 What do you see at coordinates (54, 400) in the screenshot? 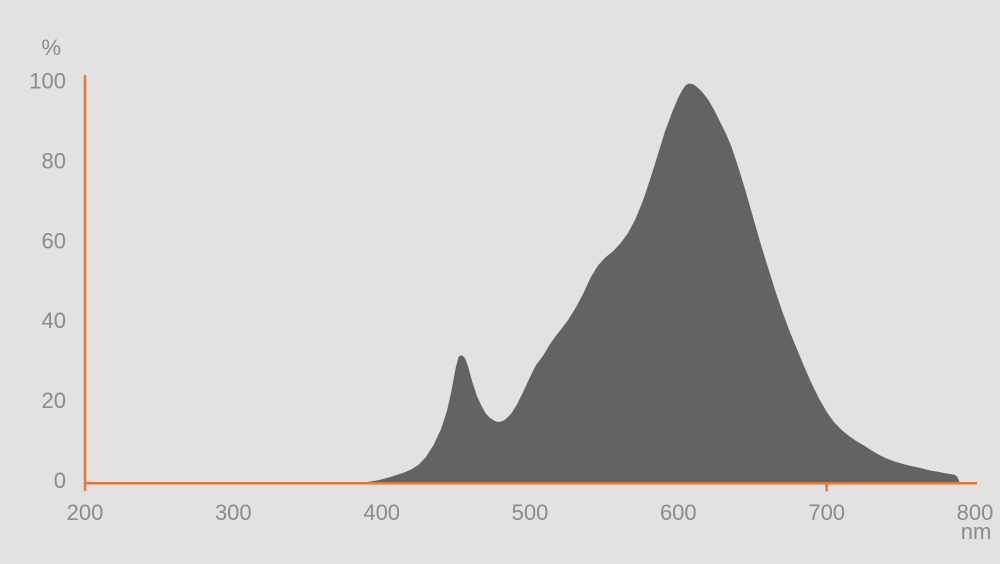
I see `y-tick-label-20: 20` at bounding box center [54, 400].